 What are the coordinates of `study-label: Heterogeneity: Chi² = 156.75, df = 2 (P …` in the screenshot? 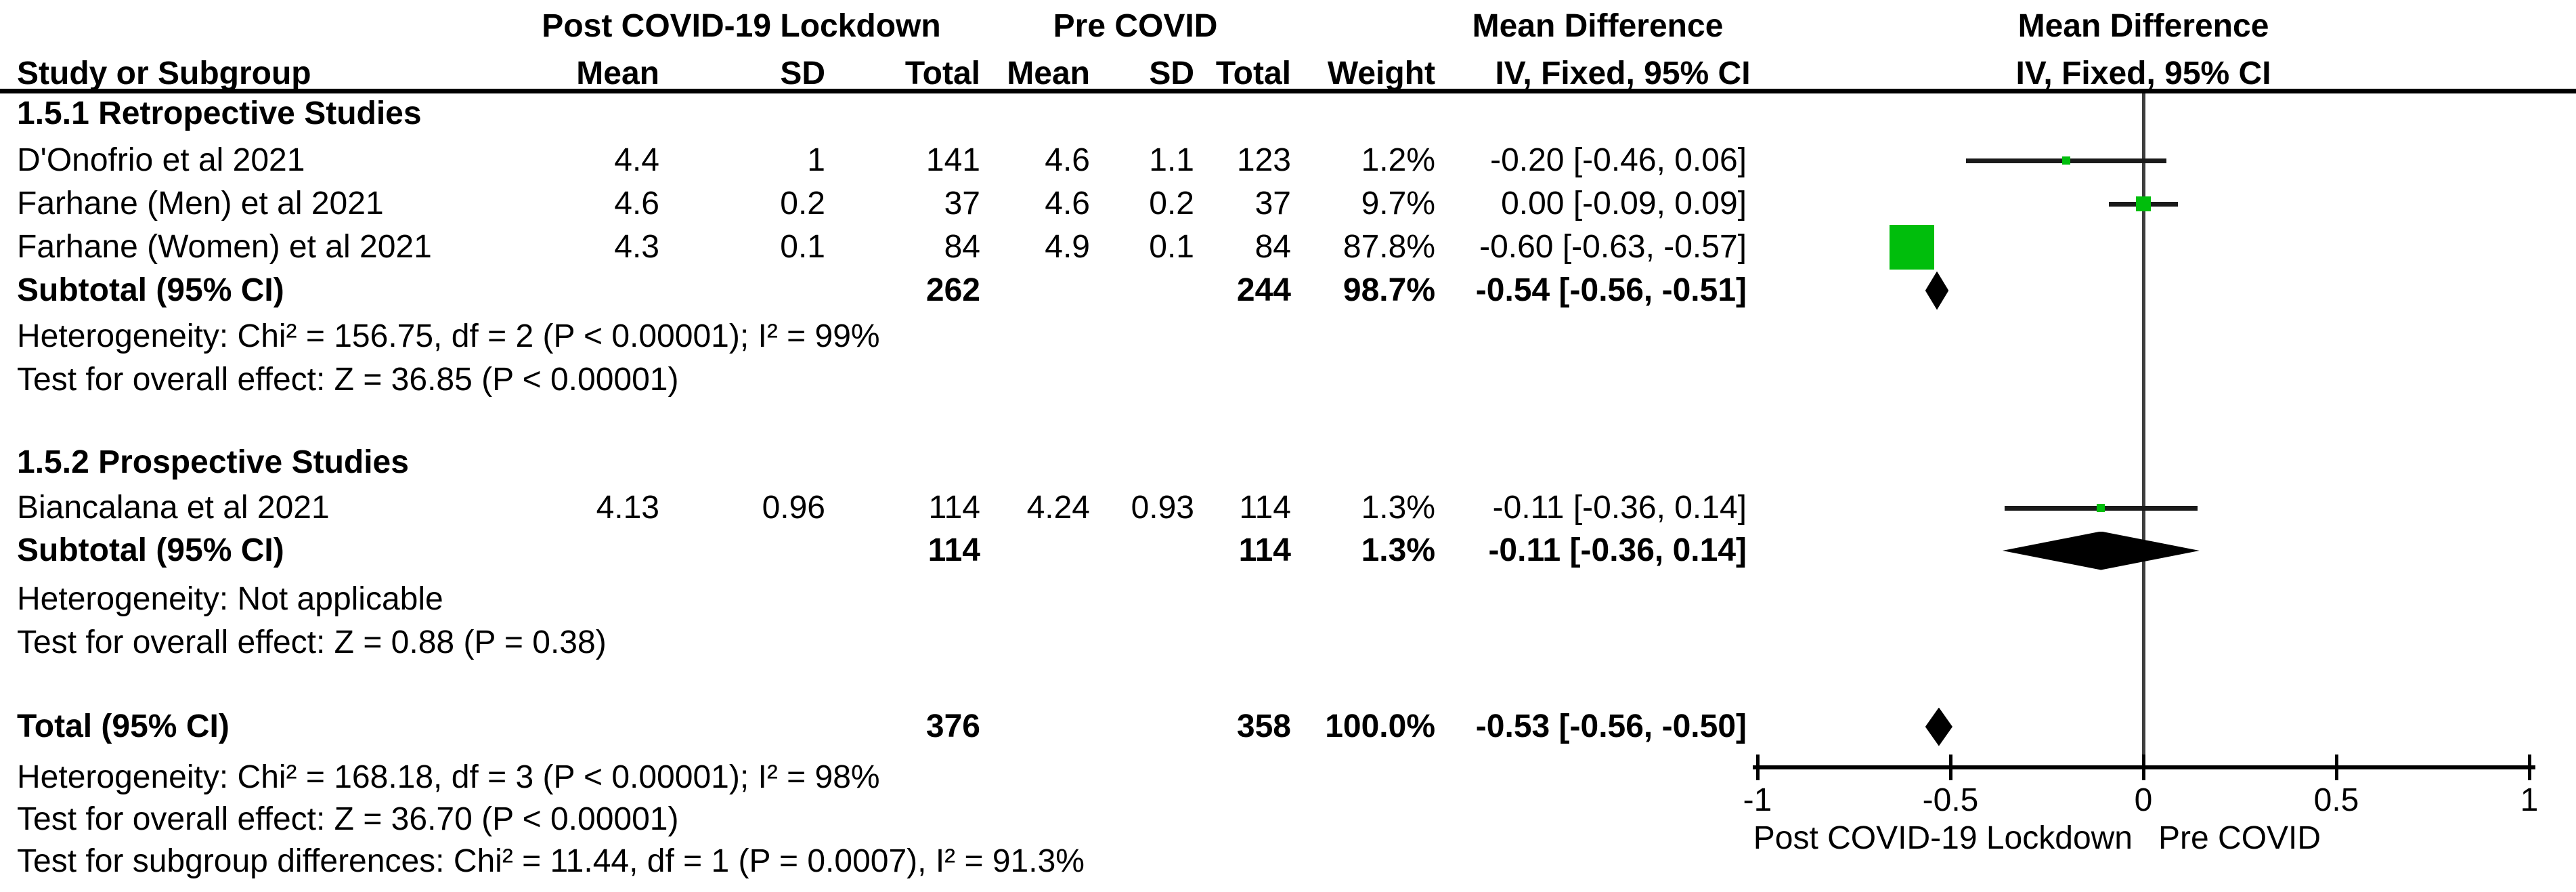 It's located at (448, 336).